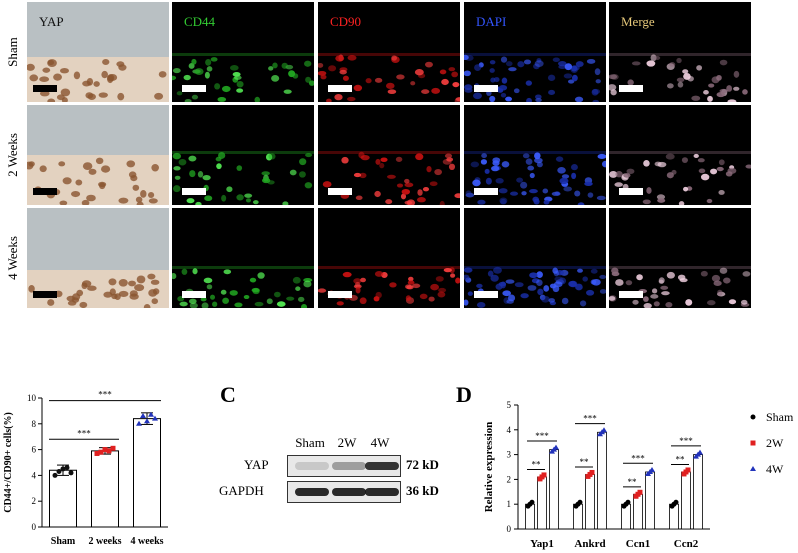  Describe the element at coordinates (535, 52) in the screenshot. I see `micrograph-dapi-0: DAPI` at that location.